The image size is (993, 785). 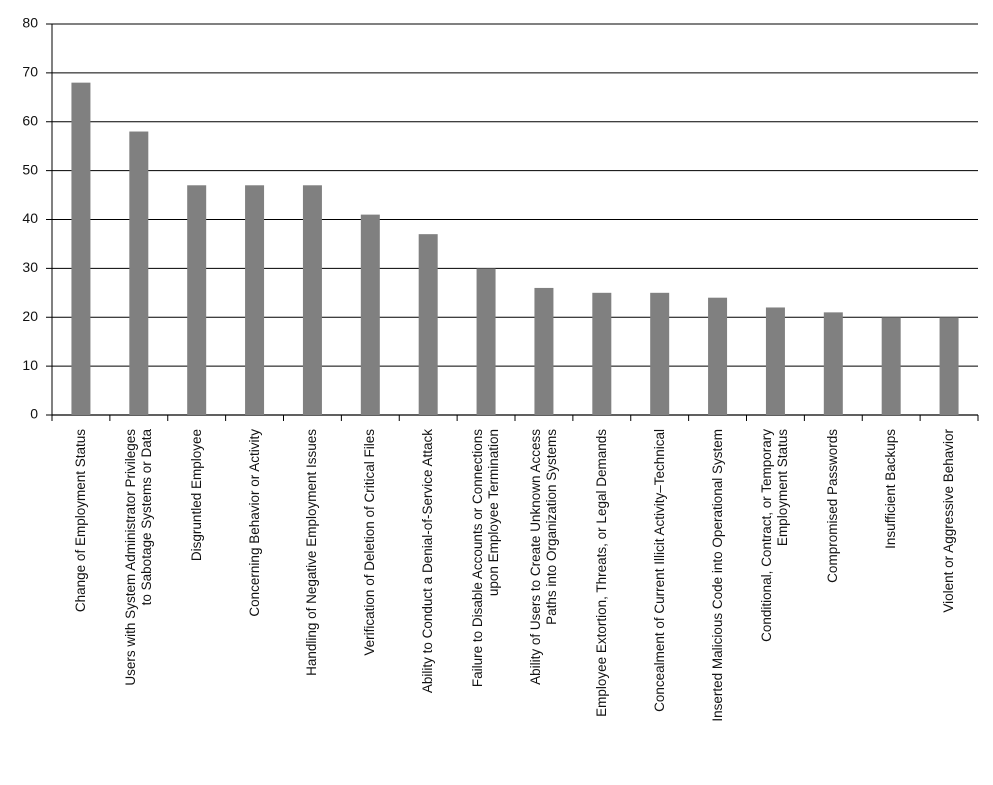 I want to click on y-tick-label: 20, so click(x=30, y=316).